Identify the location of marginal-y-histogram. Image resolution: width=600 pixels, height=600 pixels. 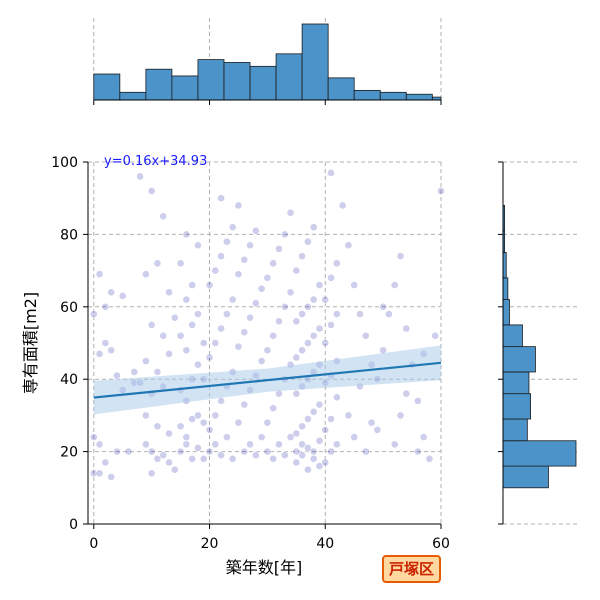
(539, 343).